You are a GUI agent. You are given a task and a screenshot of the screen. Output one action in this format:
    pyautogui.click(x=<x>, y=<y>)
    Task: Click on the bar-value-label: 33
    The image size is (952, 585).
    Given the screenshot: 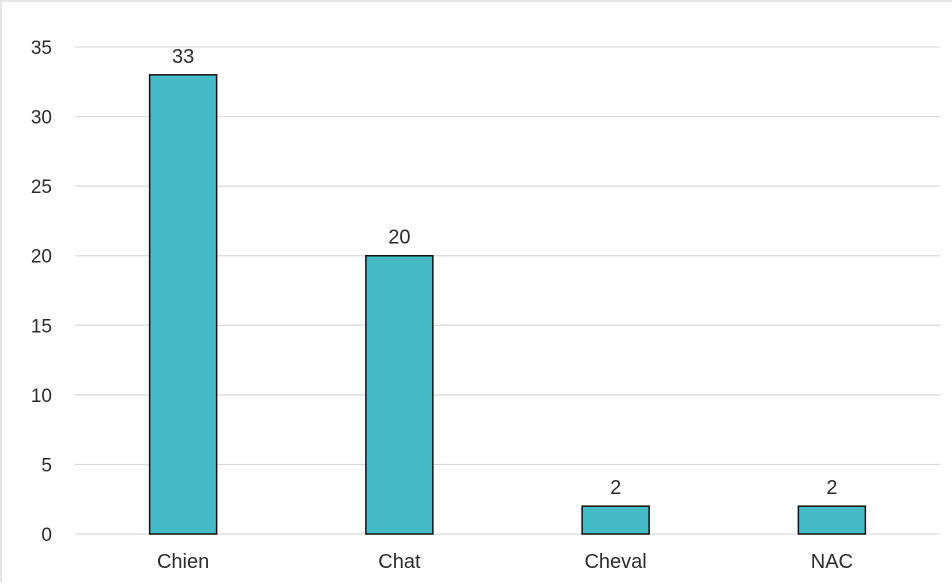 What is the action you would take?
    pyautogui.click(x=183, y=57)
    